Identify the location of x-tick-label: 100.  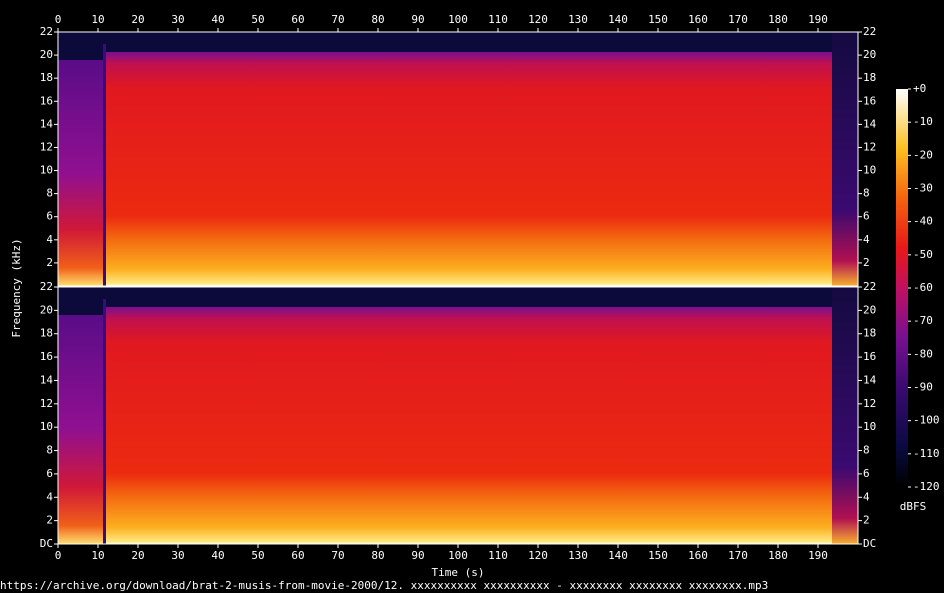
(458, 555).